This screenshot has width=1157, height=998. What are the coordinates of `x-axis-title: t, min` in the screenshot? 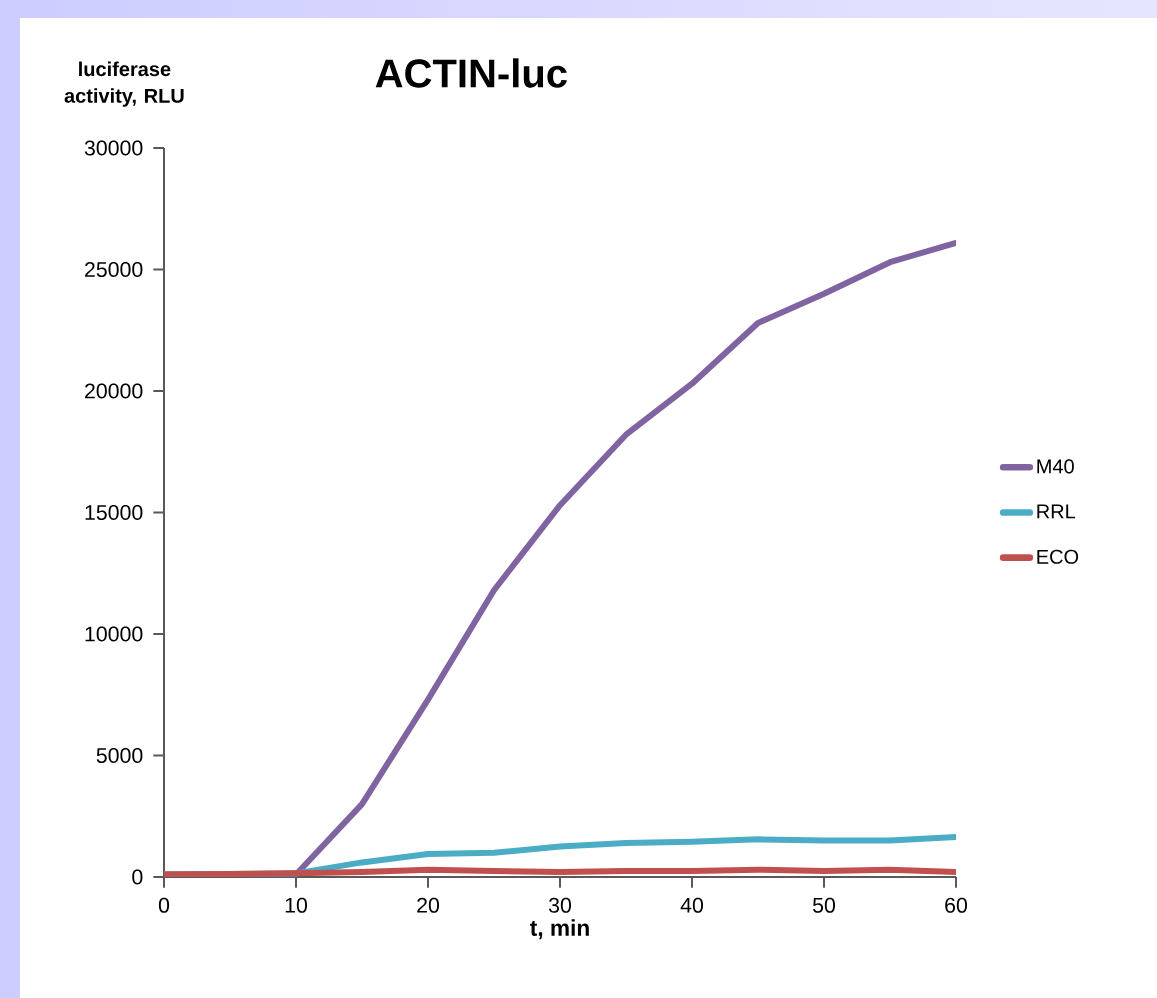 It's located at (559, 929).